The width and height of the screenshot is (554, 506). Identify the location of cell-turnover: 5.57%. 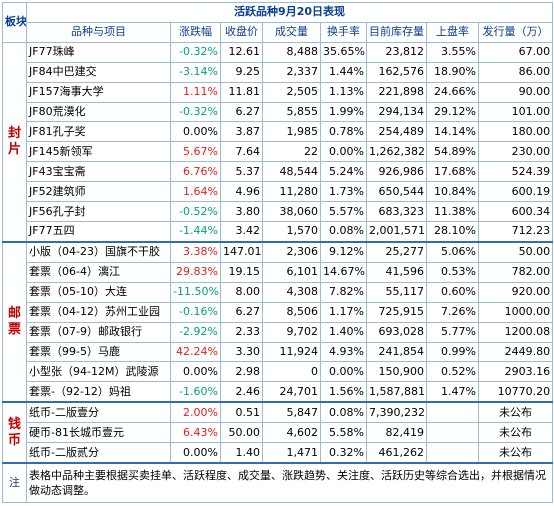
(343, 211).